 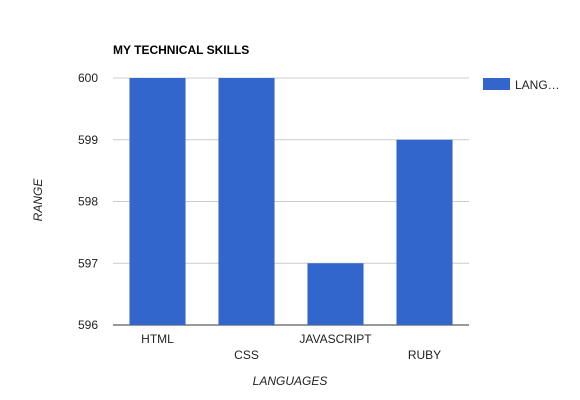 I want to click on legend-swatch, so click(x=496, y=84).